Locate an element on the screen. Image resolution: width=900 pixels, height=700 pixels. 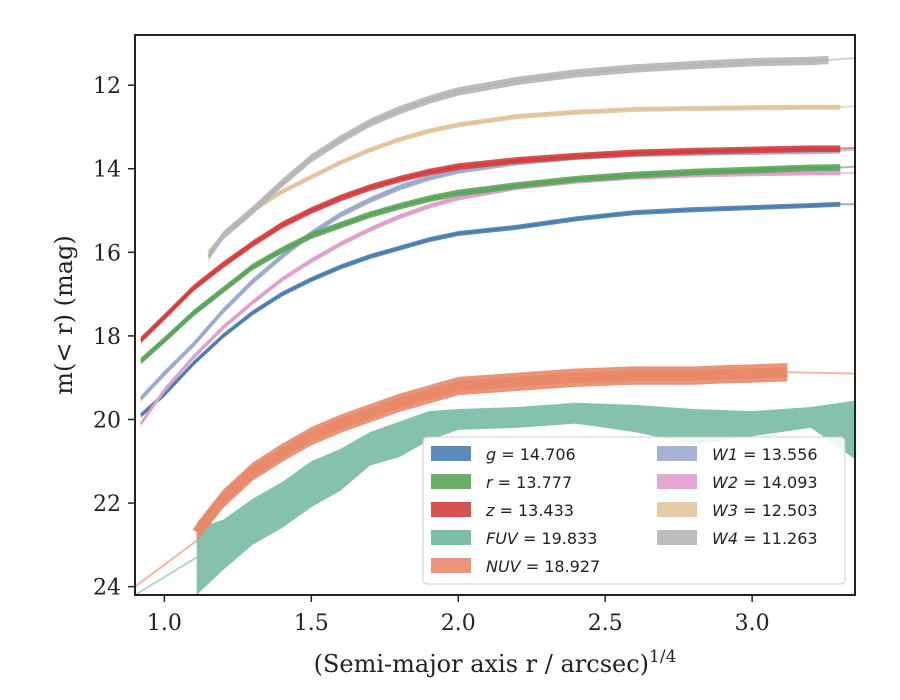
legend-entry-z: z = 13.433 is located at coordinates (502, 510).